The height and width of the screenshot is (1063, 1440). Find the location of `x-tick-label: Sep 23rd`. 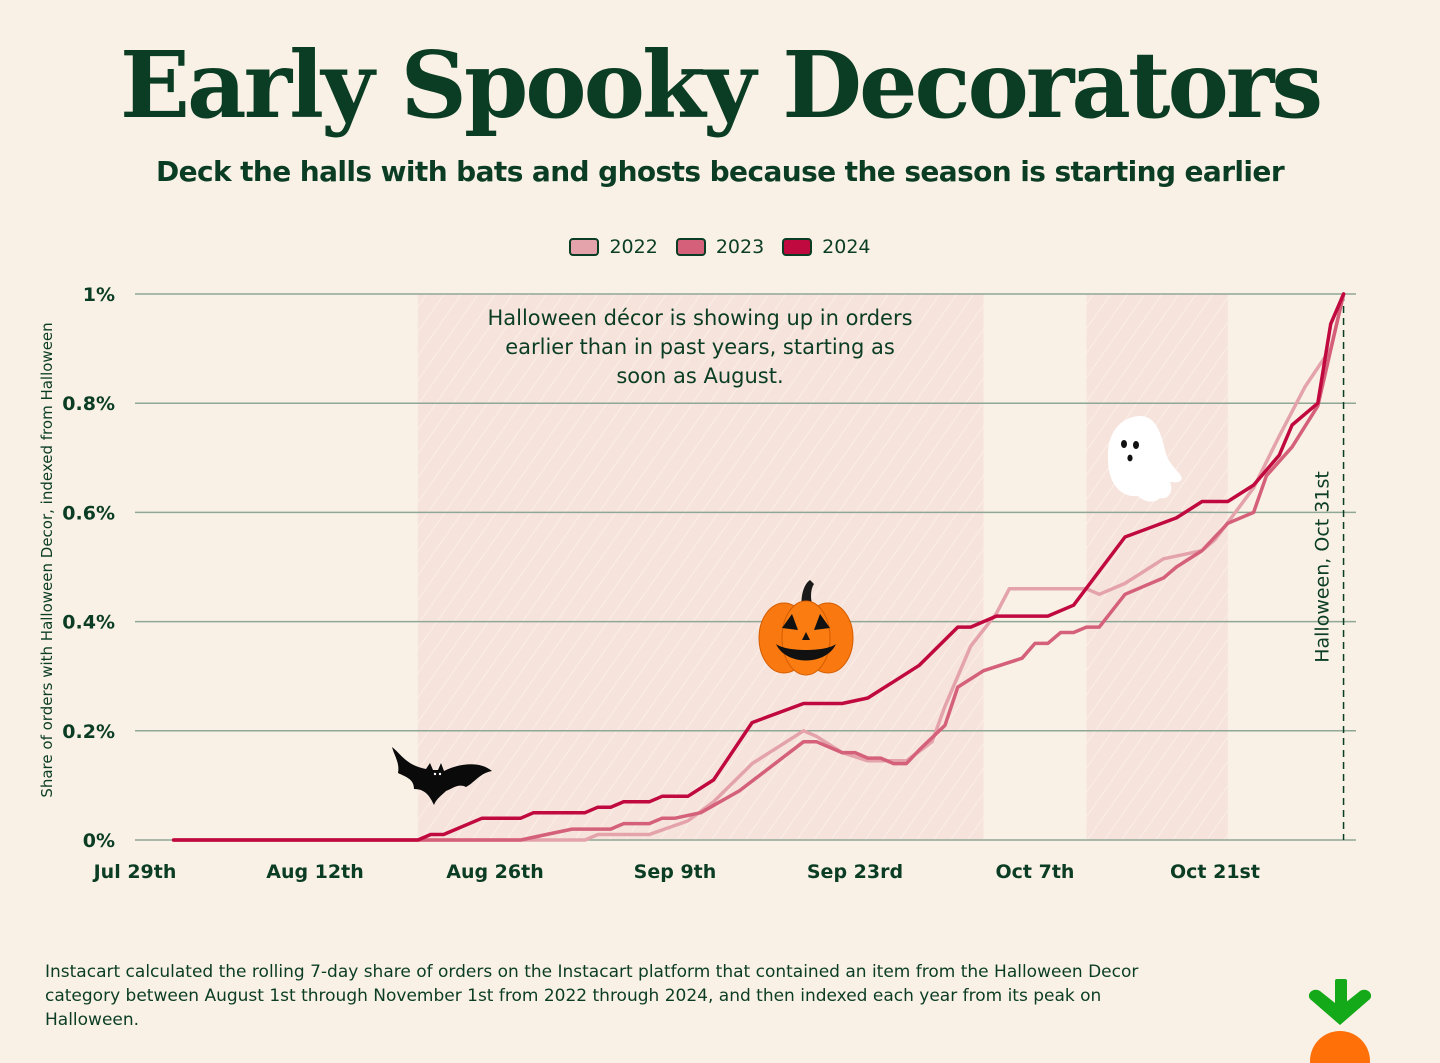

x-tick-label: Sep 23rd is located at coordinates (855, 872).